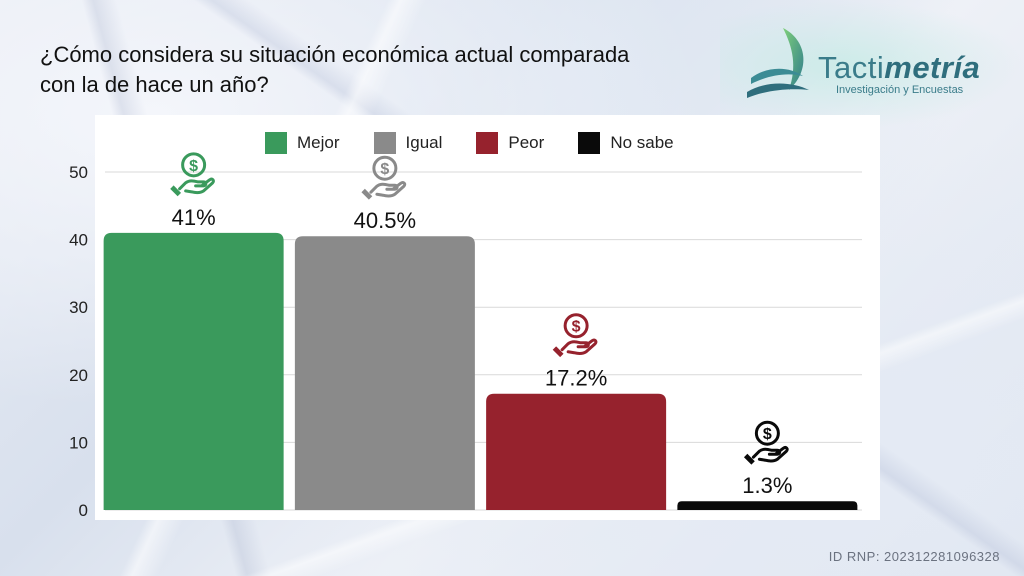  I want to click on bar-mejor, so click(193, 371).